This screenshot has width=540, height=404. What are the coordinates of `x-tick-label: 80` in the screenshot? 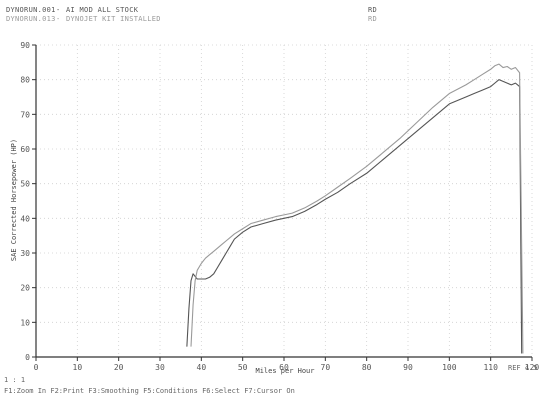 It's located at (367, 367).